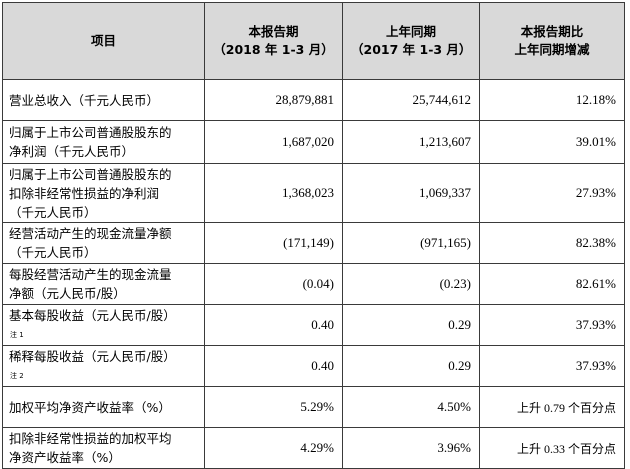 The height and width of the screenshot is (469, 630). What do you see at coordinates (552, 100) in the screenshot?
I see `cell-change: 12.18%` at bounding box center [552, 100].